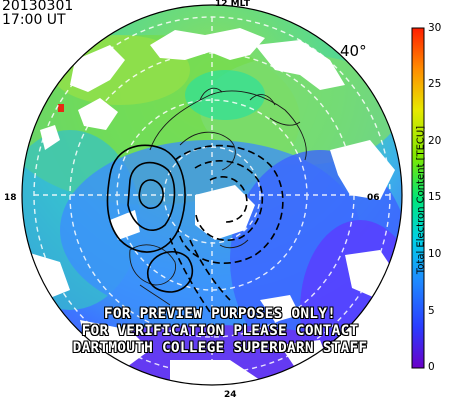 The width and height of the screenshot is (459, 404). What do you see at coordinates (431, 311) in the screenshot?
I see `colorbar-tick: 5` at bounding box center [431, 311].